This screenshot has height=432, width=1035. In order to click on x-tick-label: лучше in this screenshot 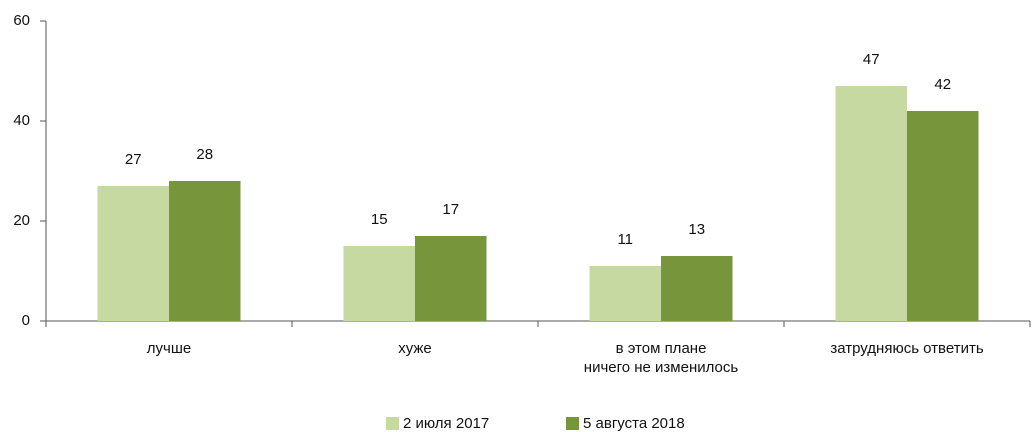, I will do `click(169, 348)`.